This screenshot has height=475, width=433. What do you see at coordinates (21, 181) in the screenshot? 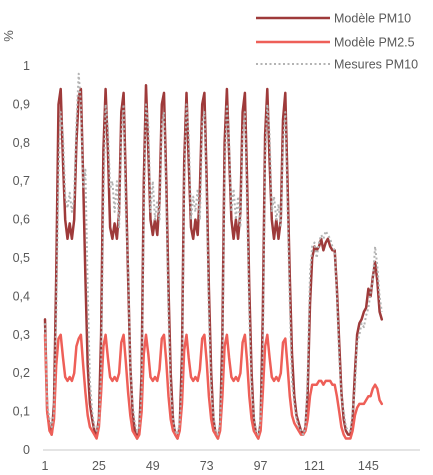
I see `y-tick-label: 0,7` at bounding box center [21, 181].